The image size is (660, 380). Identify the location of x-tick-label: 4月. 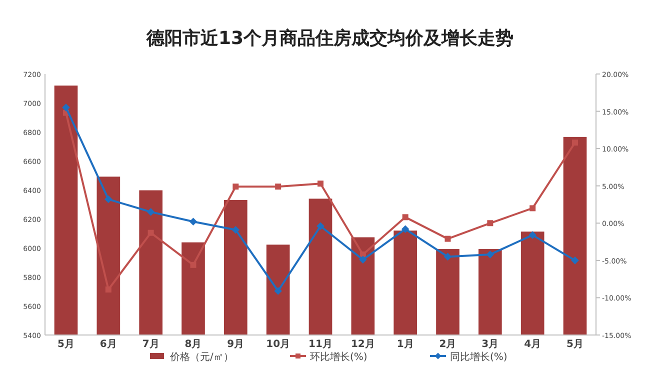
(533, 344).